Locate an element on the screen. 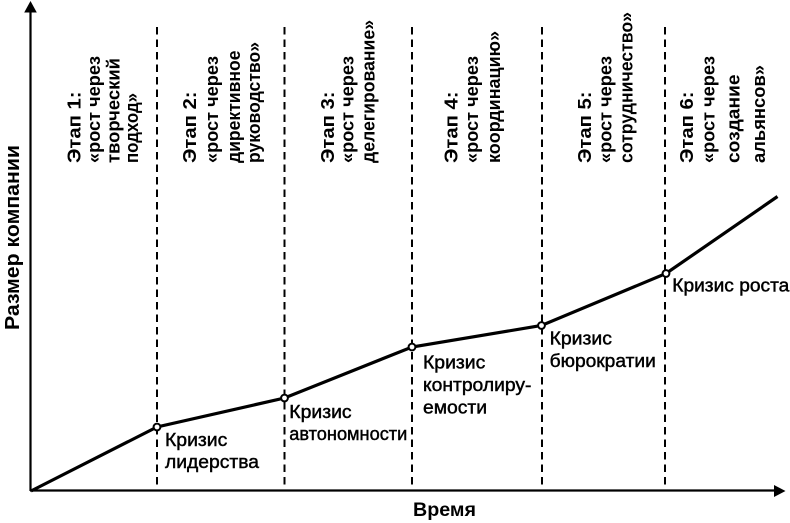 The height and width of the screenshot is (523, 790). svg-text: Кризис роста is located at coordinates (731, 284).